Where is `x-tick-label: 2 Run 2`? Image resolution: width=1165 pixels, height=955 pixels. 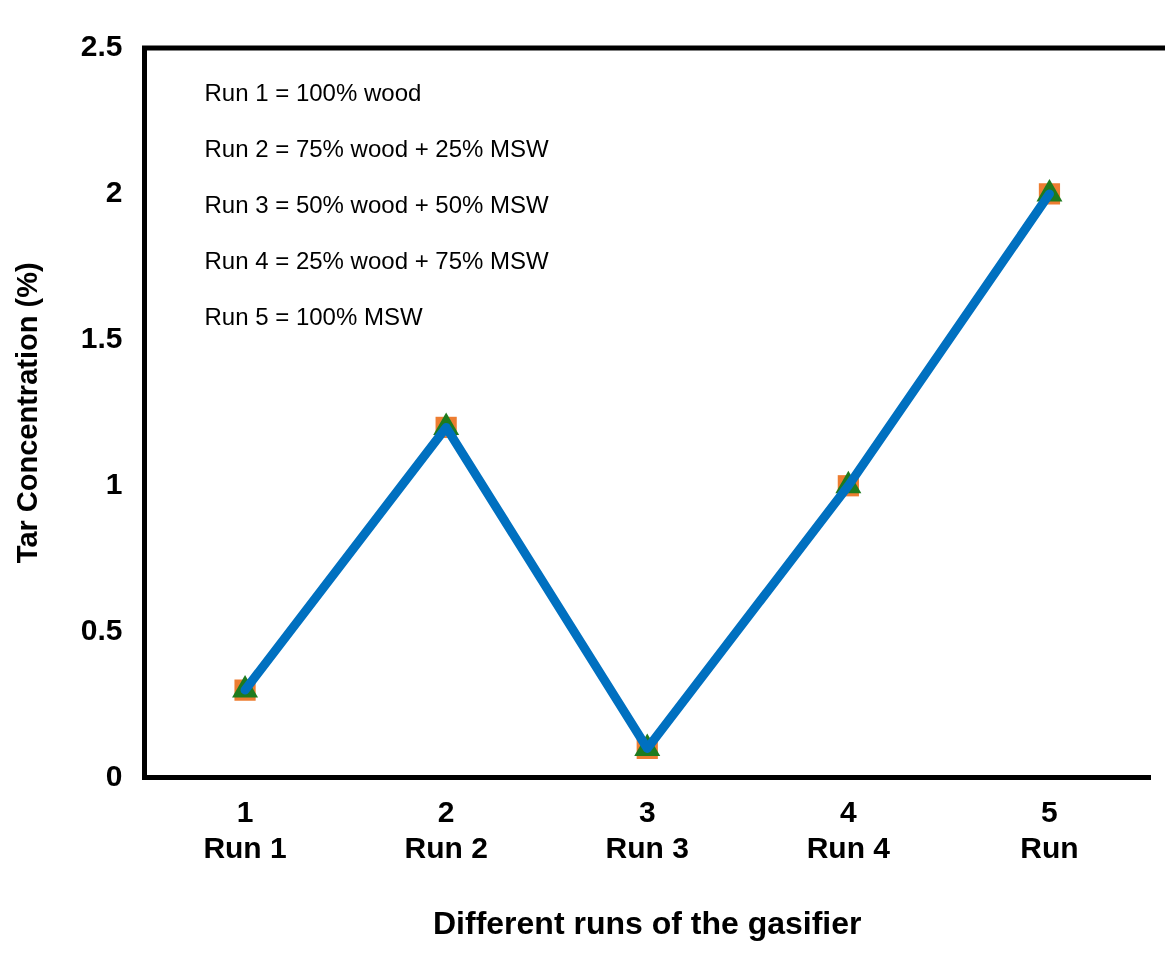 x-tick-label: 2 Run 2 is located at coordinates (446, 829).